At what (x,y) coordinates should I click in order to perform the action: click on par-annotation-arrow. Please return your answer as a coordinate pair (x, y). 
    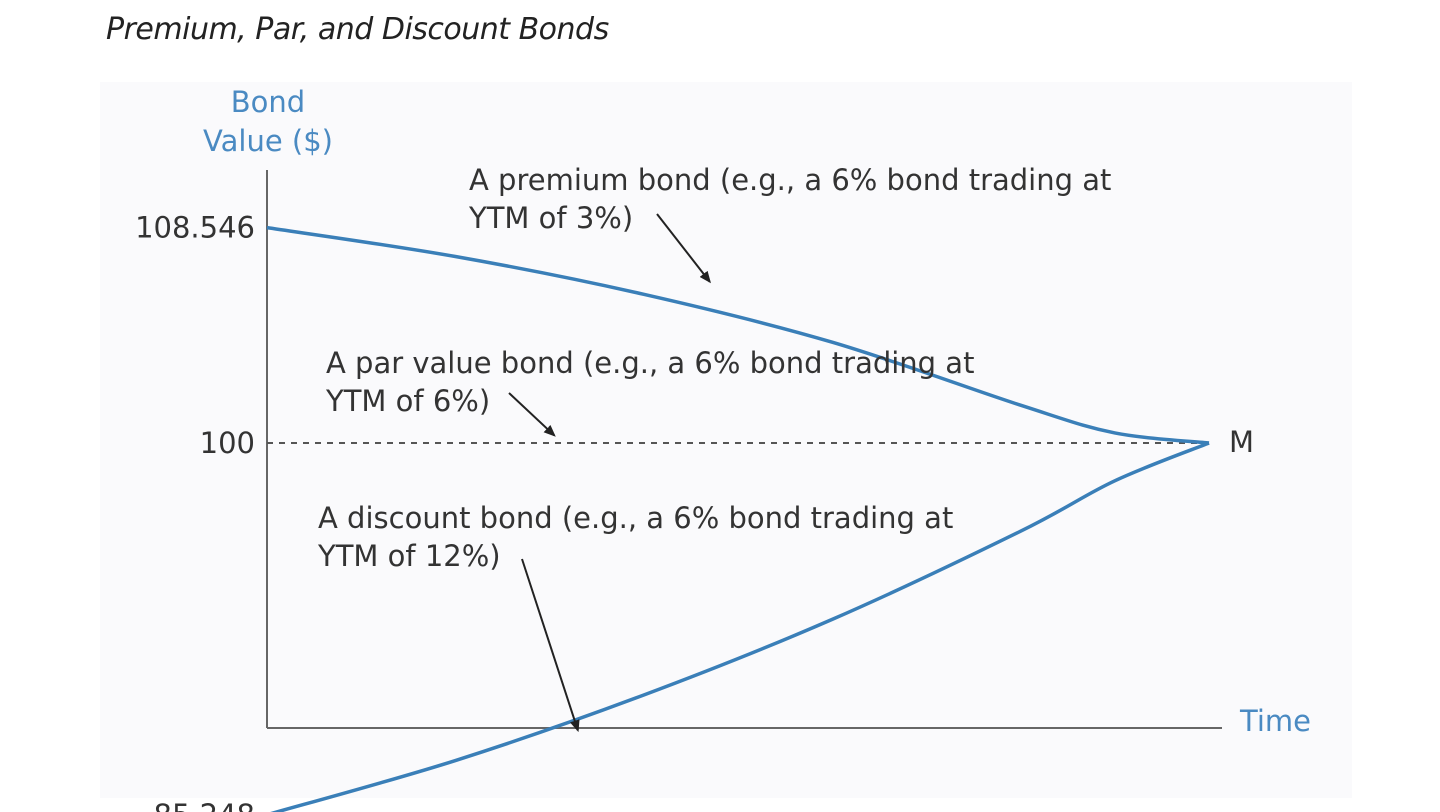
    Looking at the image, I should click on (532, 414).